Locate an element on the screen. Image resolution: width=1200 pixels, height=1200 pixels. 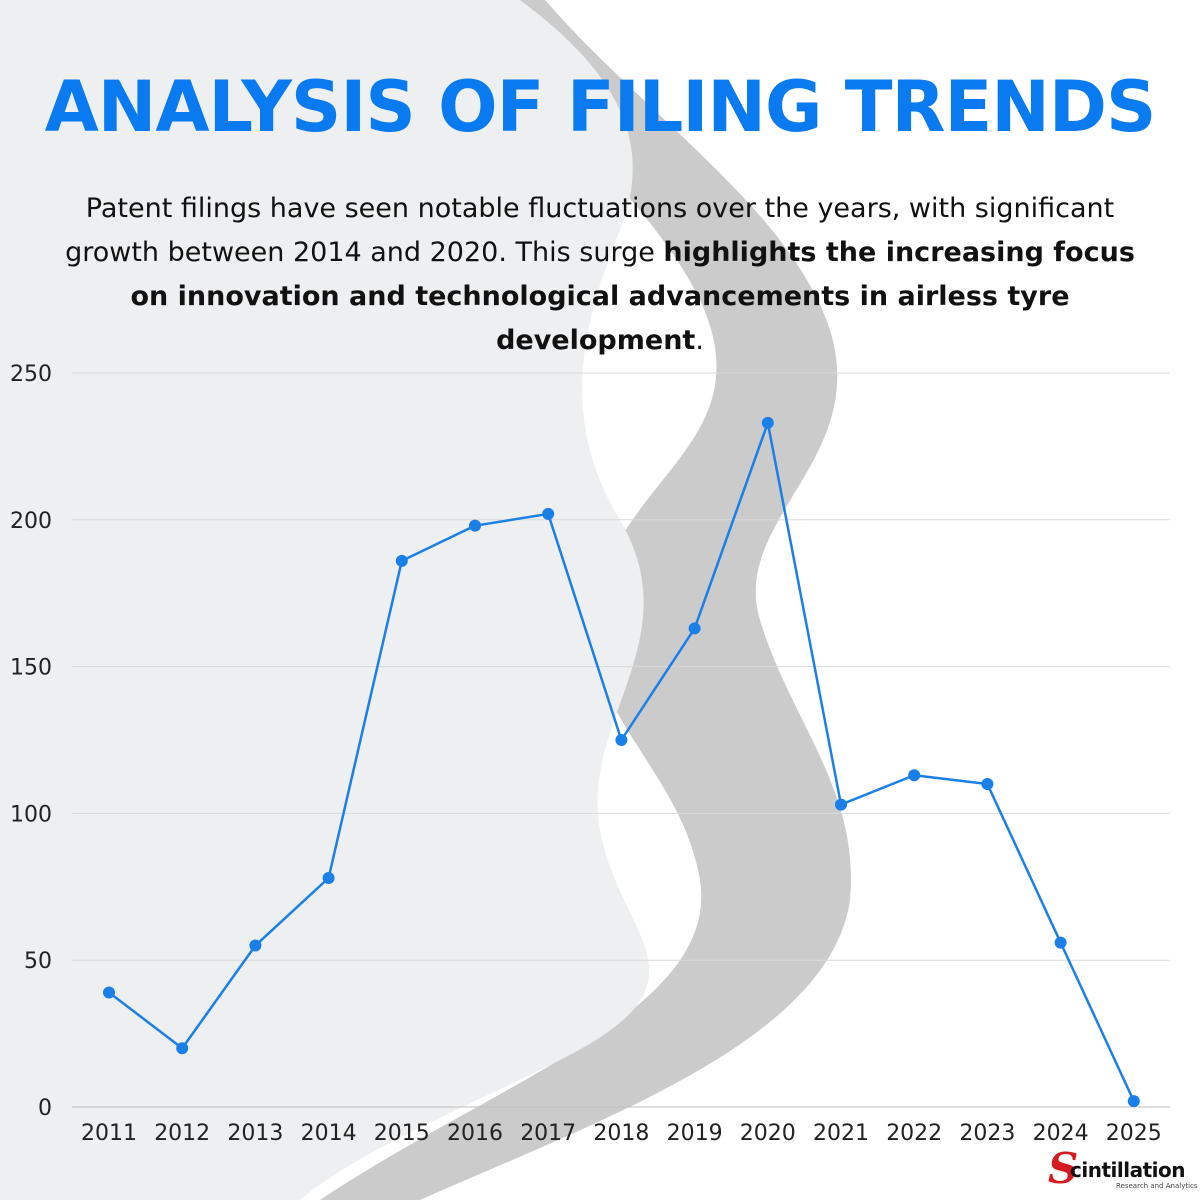
y-tick-label: 150 is located at coordinates (31, 668).